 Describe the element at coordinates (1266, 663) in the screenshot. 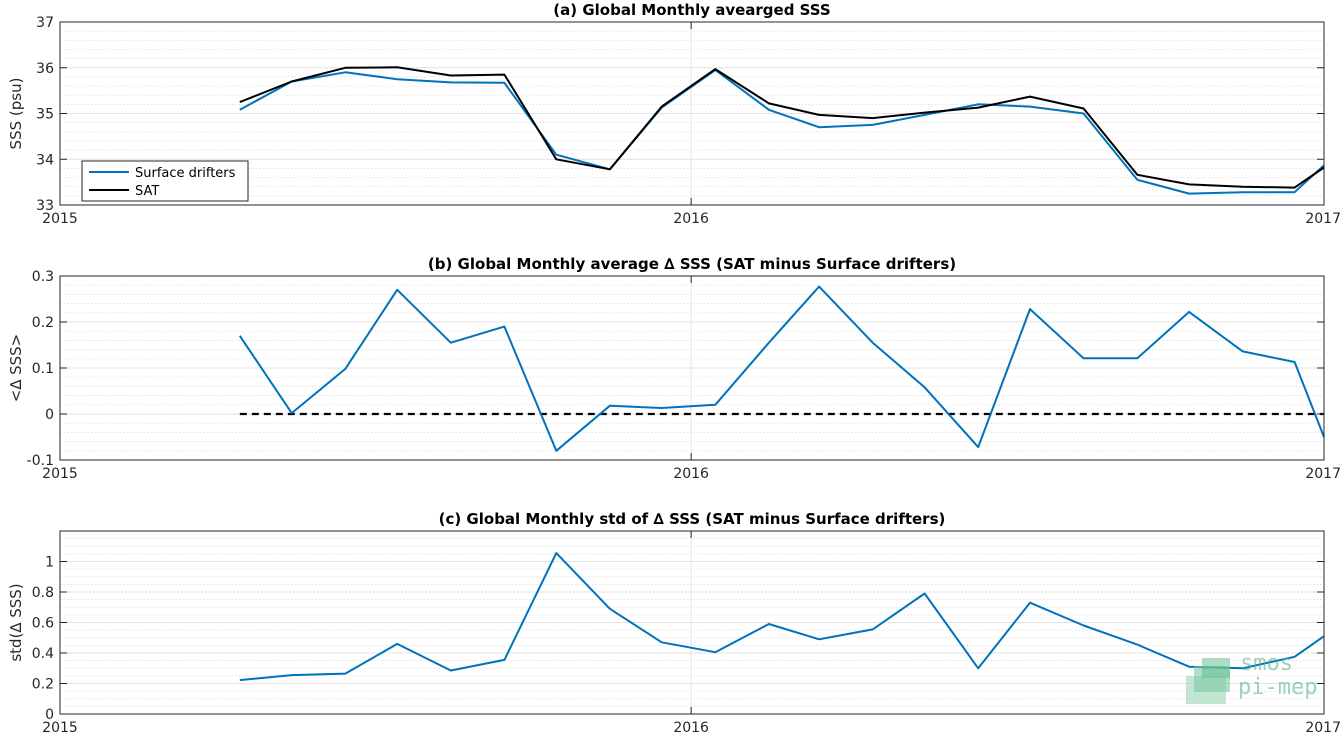

I see `logo-text-smos: smos` at that location.